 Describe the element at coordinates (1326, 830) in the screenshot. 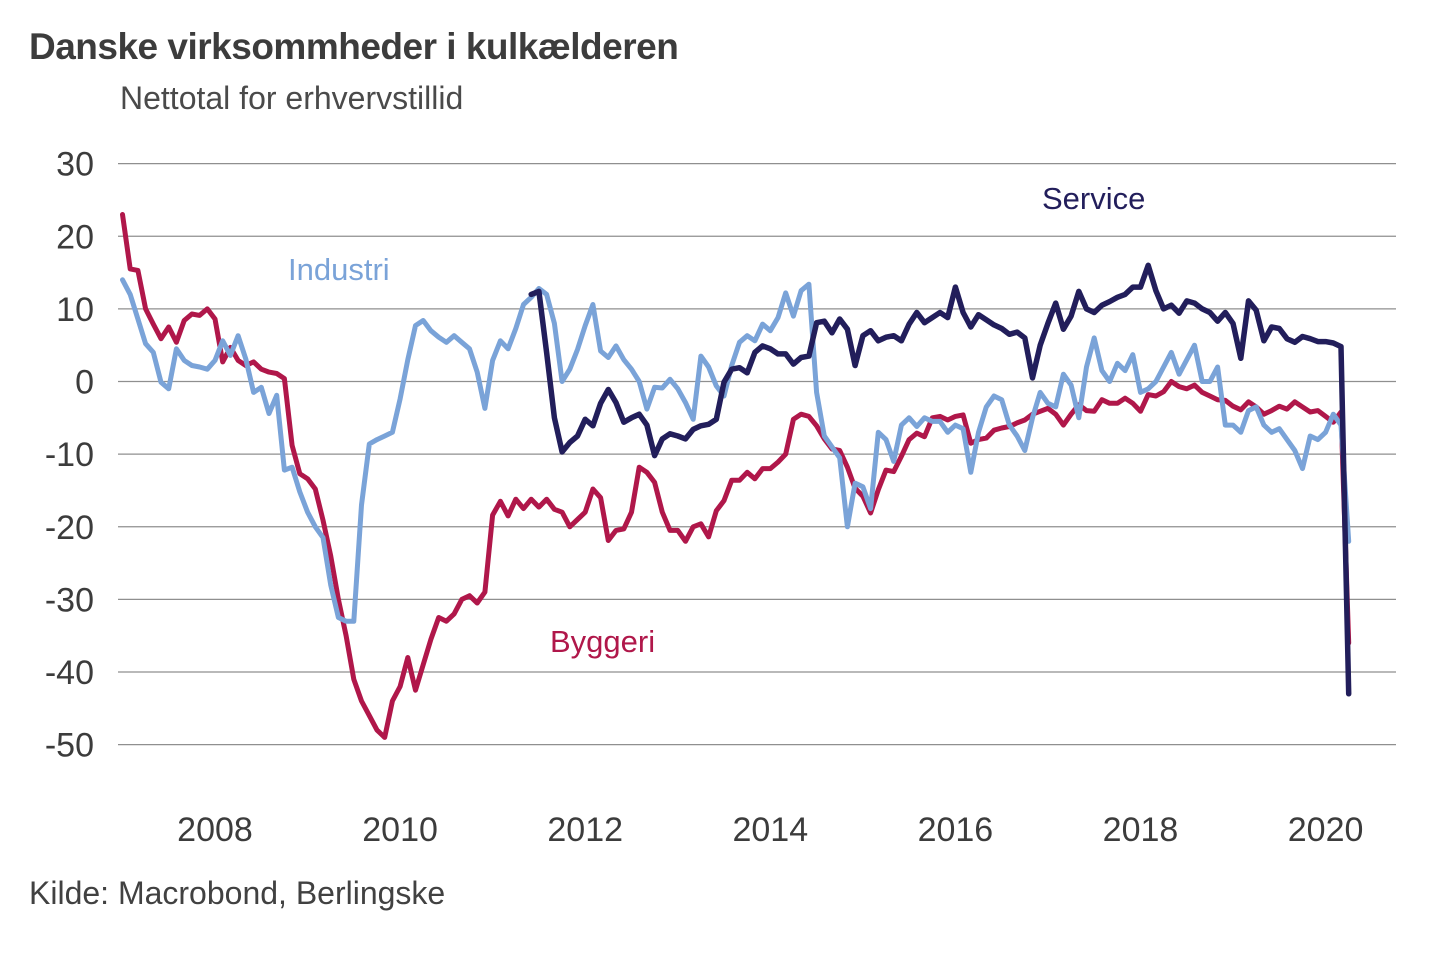

I see `x-tick-label-2020: 2020` at that location.